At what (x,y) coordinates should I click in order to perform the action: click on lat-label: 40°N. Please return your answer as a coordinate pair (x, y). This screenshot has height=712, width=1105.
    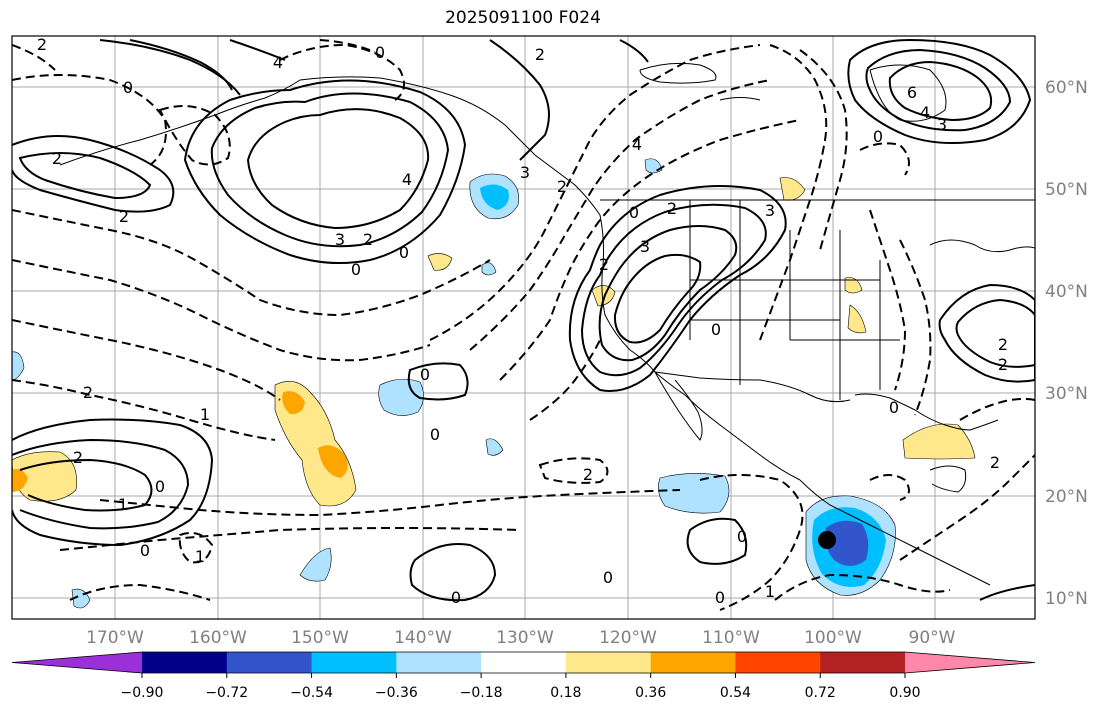
    Looking at the image, I should click on (1066, 292).